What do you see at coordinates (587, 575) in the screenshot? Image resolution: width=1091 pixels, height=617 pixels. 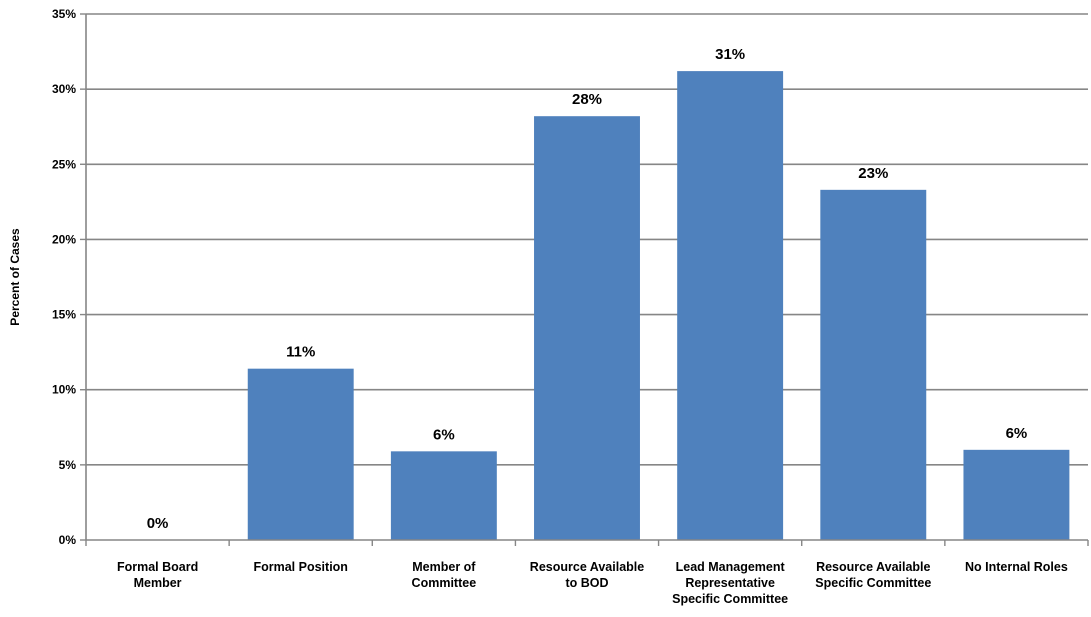 I see `x-category-label: Resource Available to BOD` at bounding box center [587, 575].